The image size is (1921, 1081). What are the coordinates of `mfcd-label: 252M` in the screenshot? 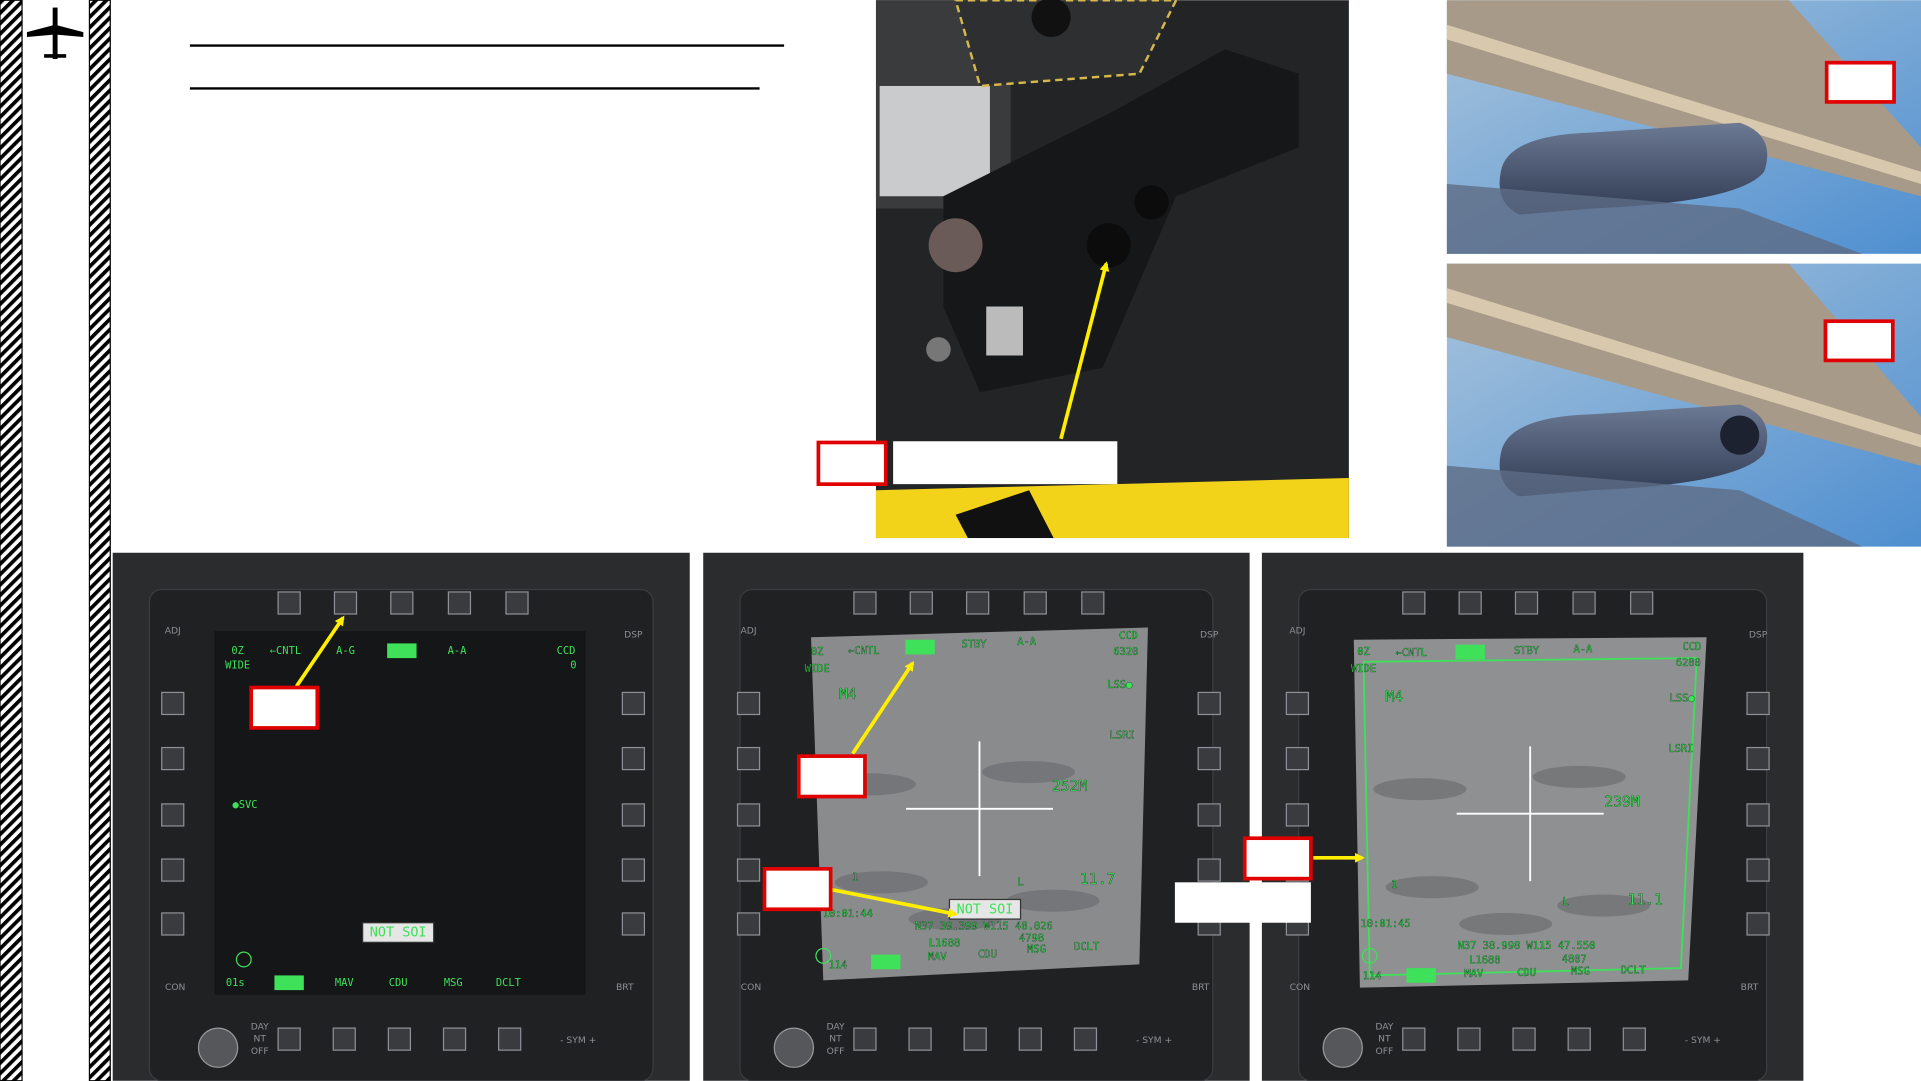 It's located at (1070, 786).